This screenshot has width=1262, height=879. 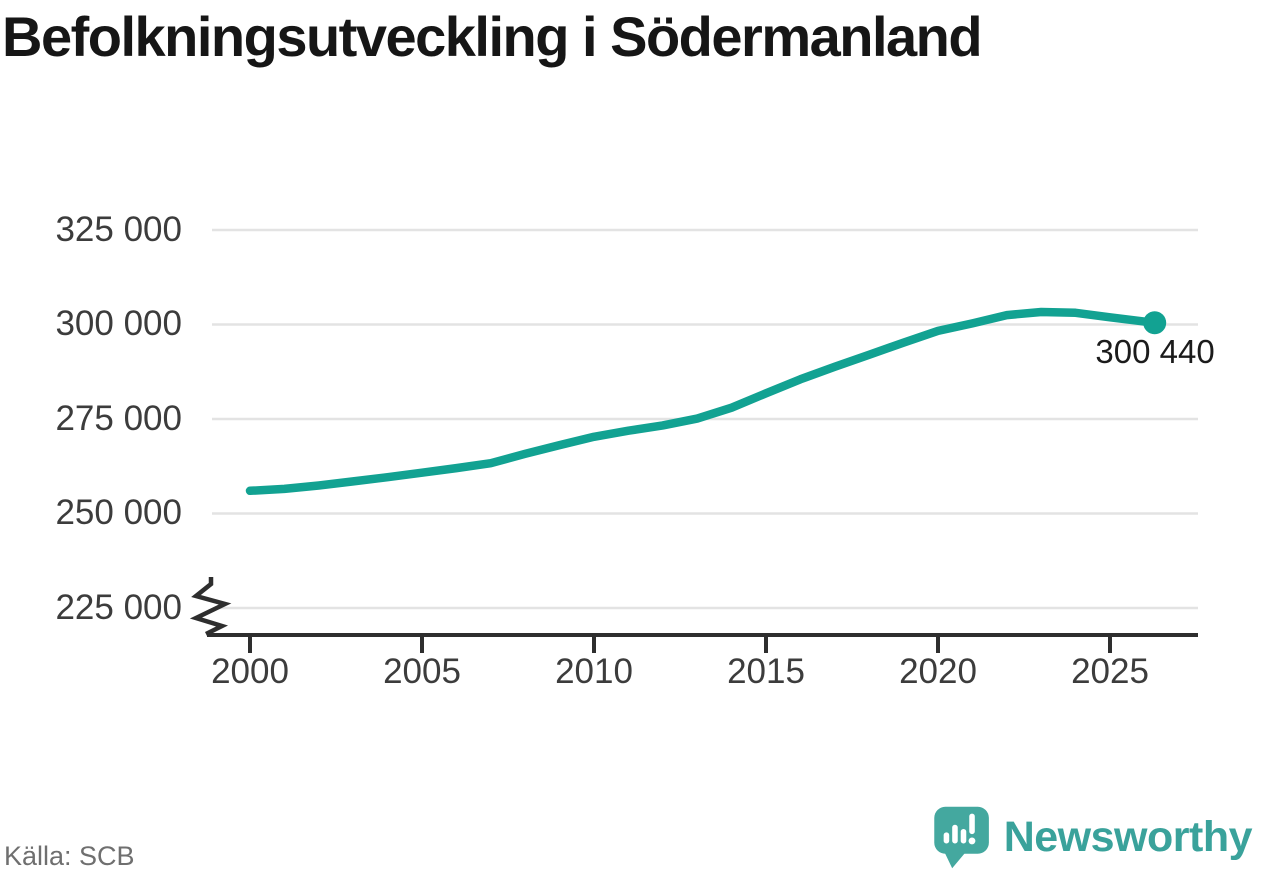 I want to click on page-title: Befolkningsutveckling i Södermanland, so click(x=492, y=36).